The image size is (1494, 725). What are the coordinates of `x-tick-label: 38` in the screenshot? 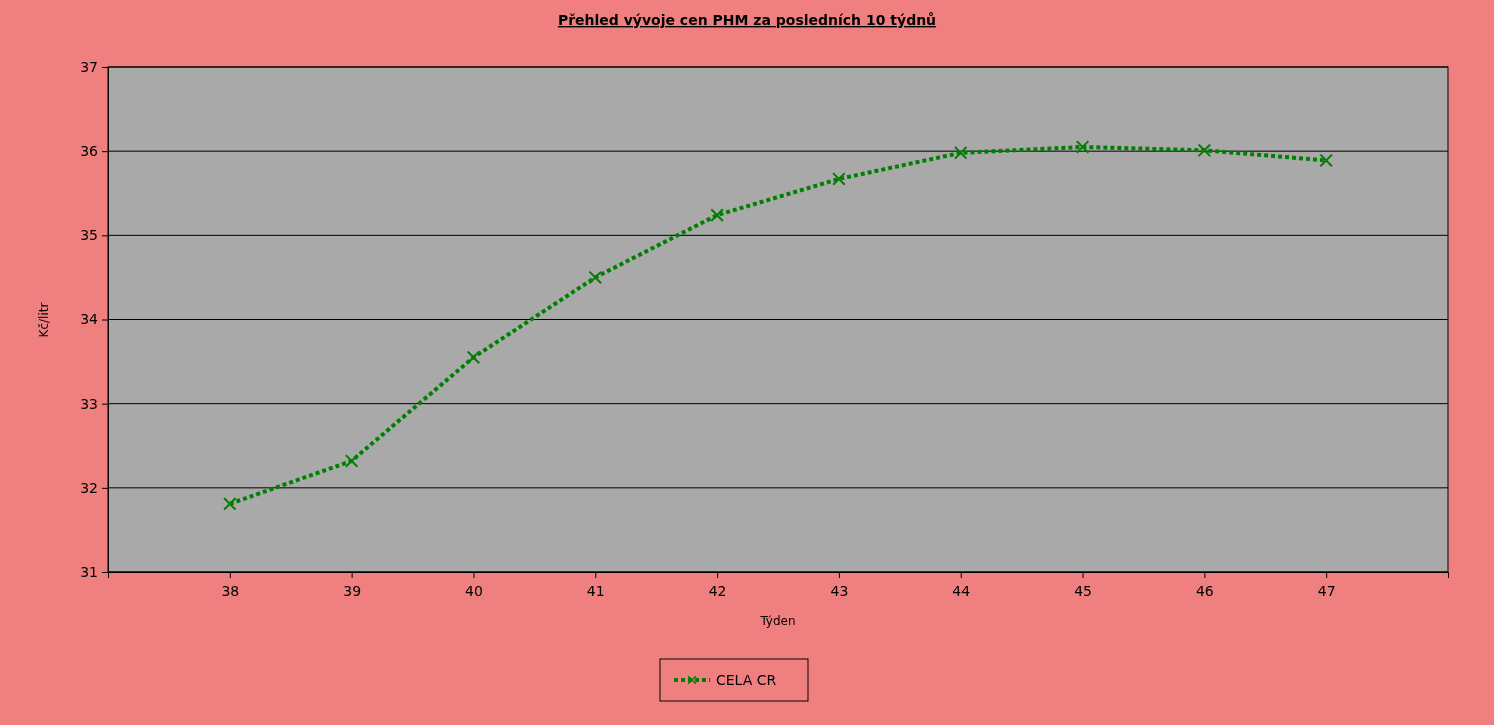 It's located at (230, 590).